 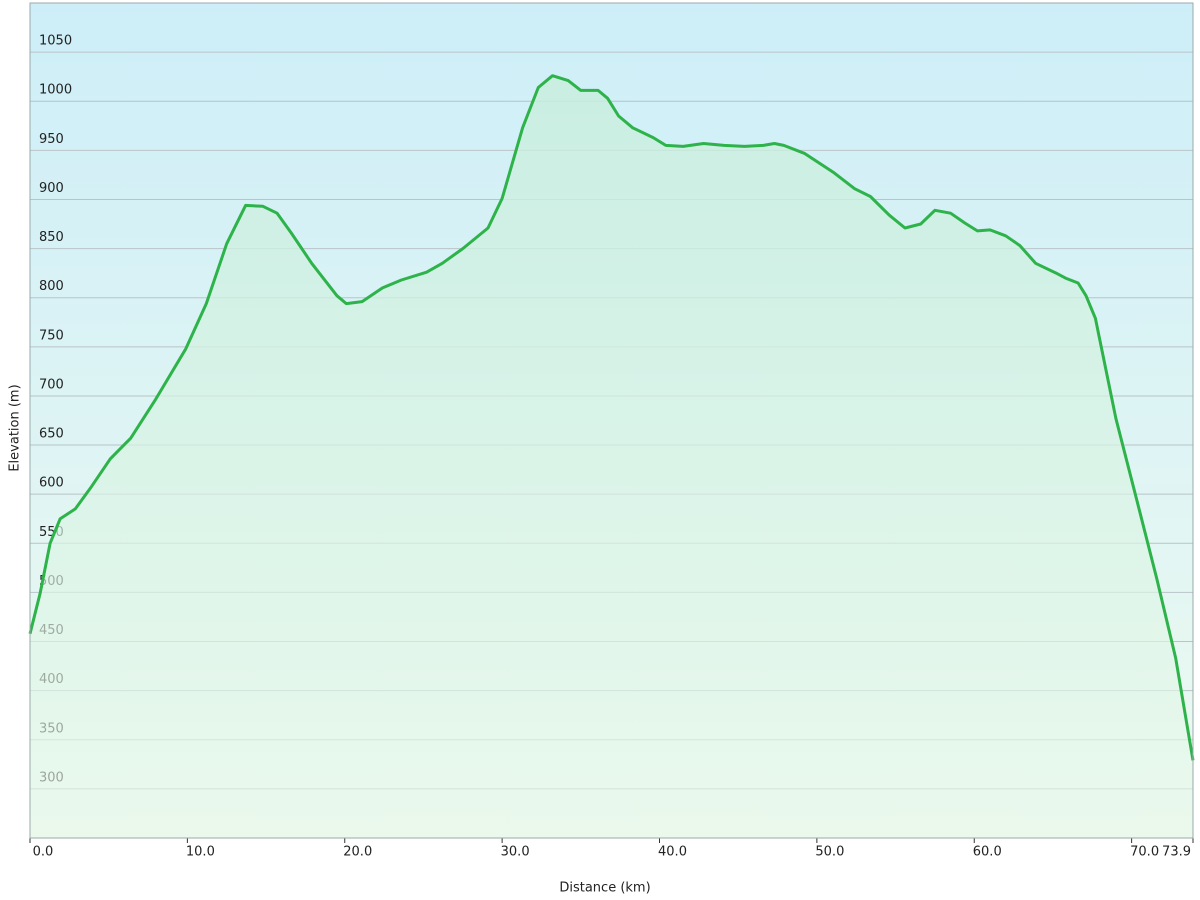 What do you see at coordinates (357, 852) in the screenshot?
I see `x-tick-label: 20.0` at bounding box center [357, 852].